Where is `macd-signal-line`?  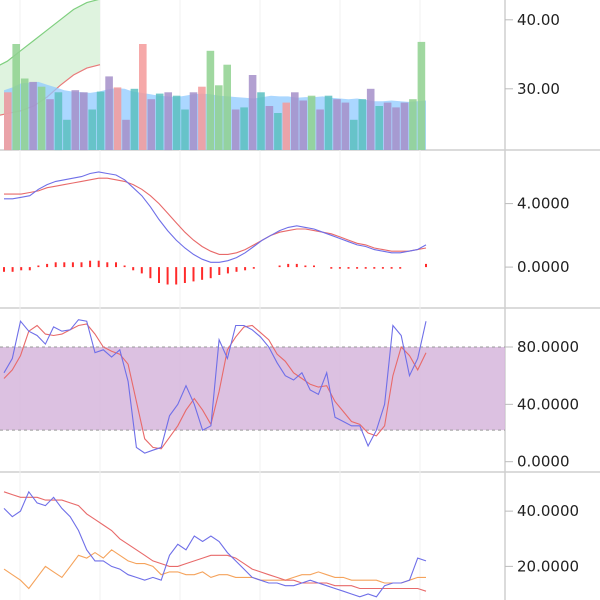 macd-signal-line is located at coordinates (215, 216).